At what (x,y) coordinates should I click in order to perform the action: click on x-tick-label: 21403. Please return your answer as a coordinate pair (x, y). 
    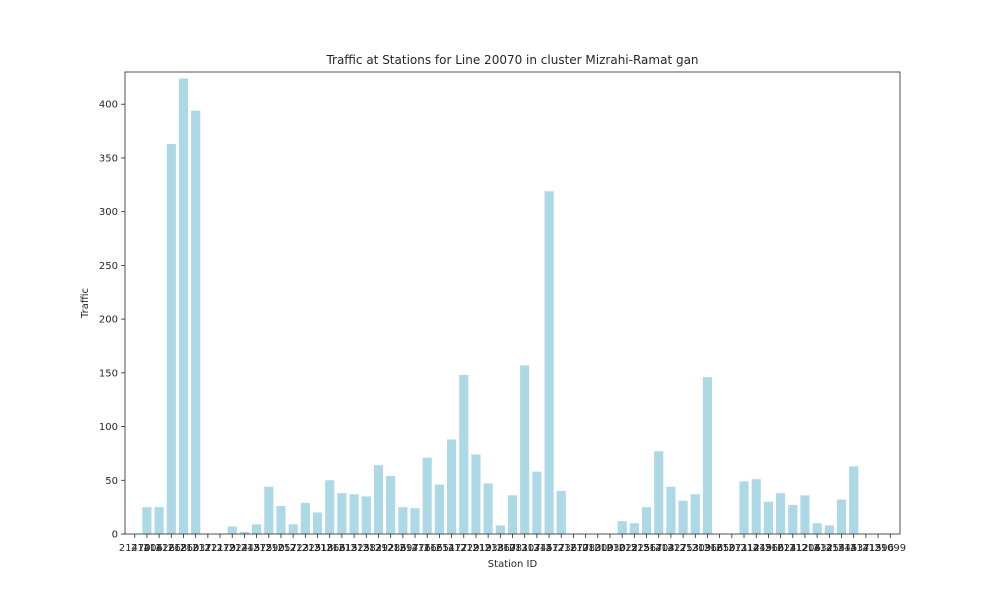
    Looking at the image, I should click on (659, 548).